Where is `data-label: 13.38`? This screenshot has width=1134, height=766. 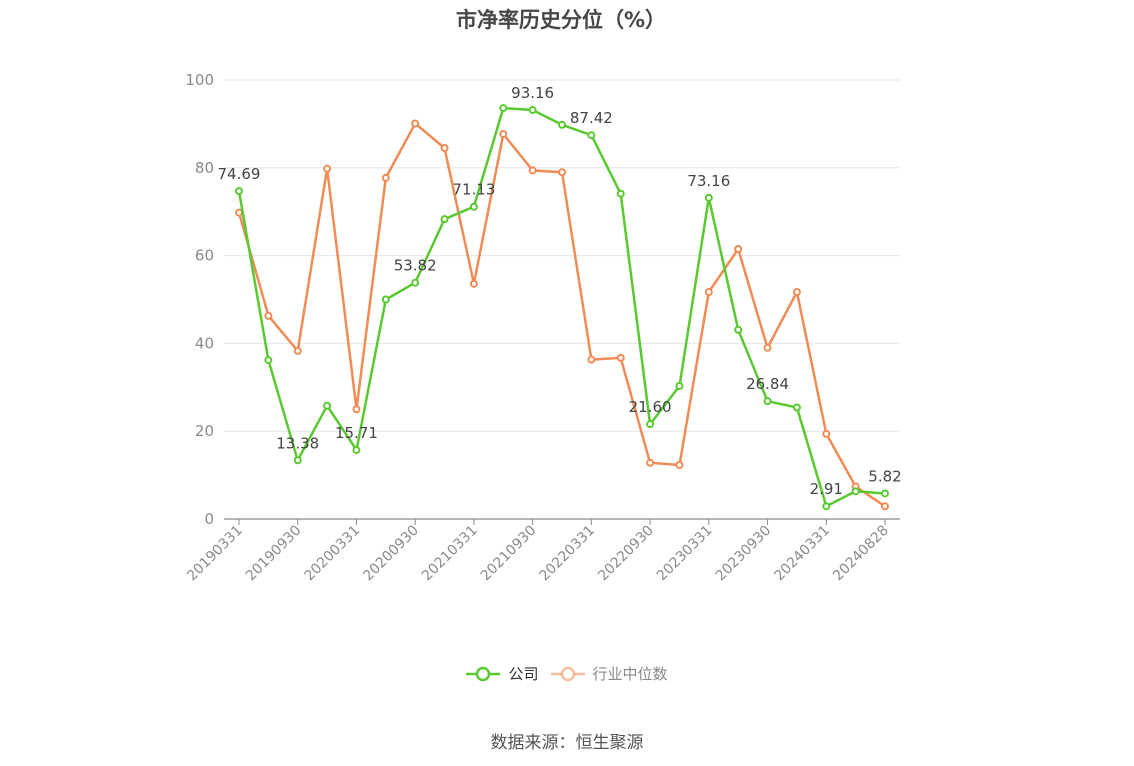 data-label: 13.38 is located at coordinates (297, 443).